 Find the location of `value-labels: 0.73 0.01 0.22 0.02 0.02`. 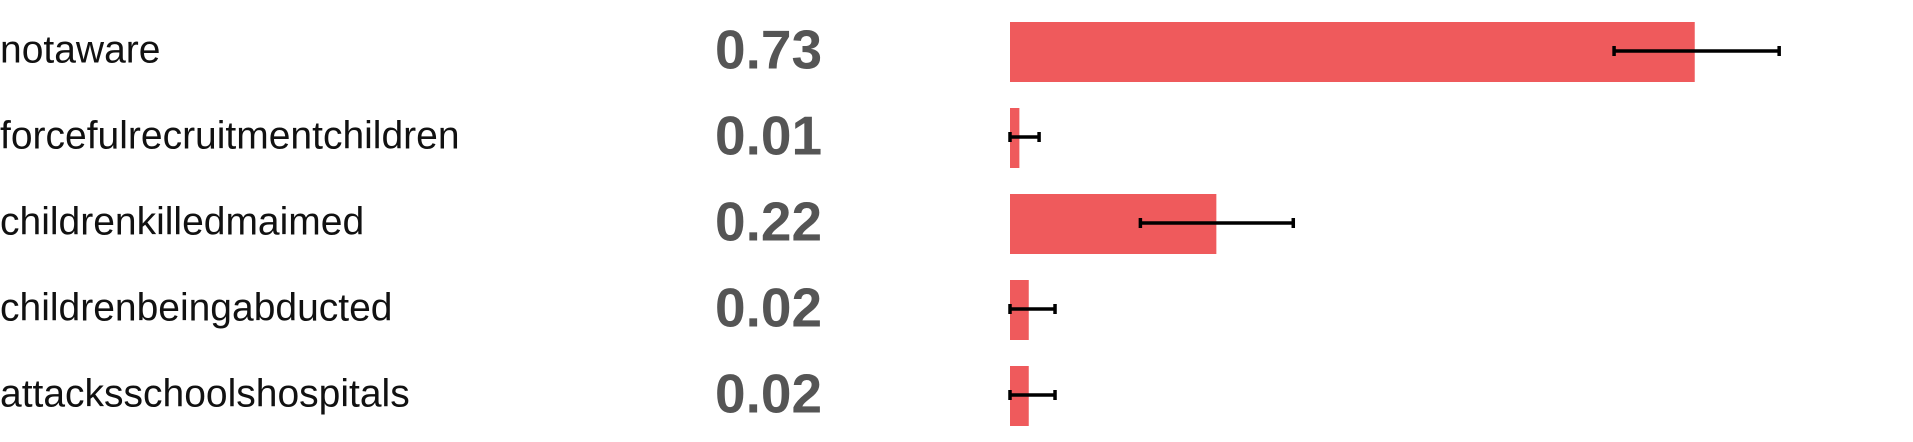

value-labels: 0.73 0.01 0.22 0.02 0.02 is located at coordinates (768, 222).